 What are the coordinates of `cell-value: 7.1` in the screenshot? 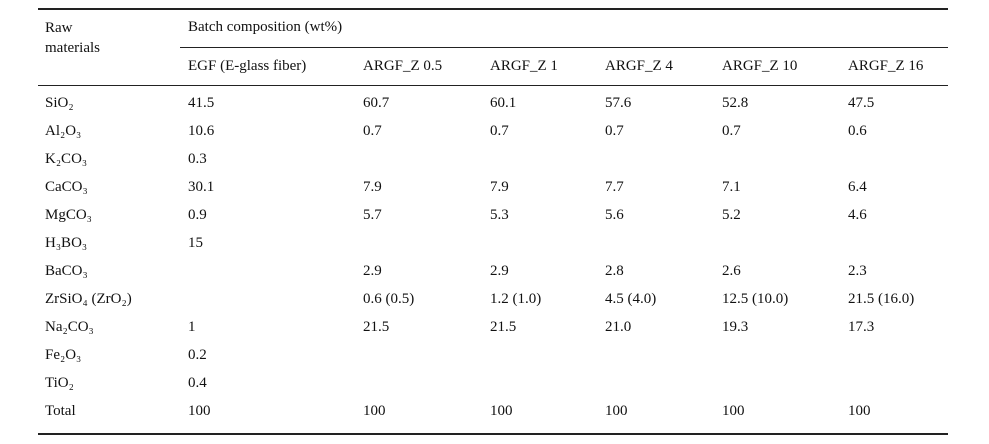 It's located at (731, 187).